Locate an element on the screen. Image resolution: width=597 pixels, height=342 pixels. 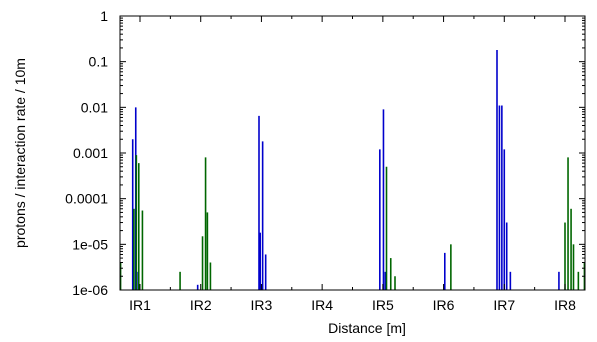
x-tick-label: IR3 is located at coordinates (262, 305).